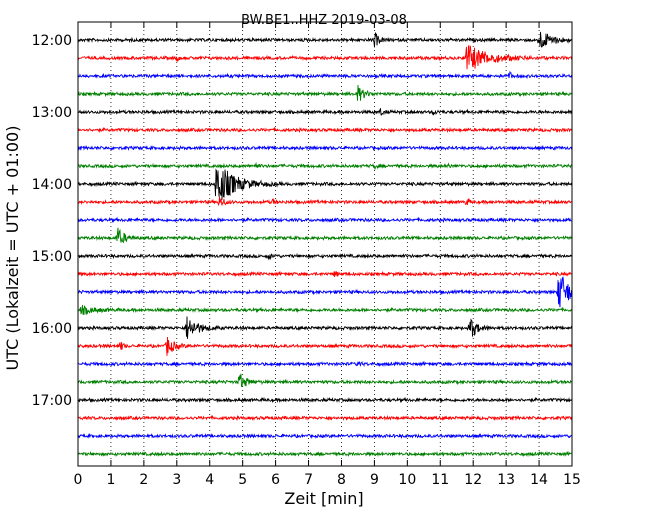 This screenshot has height=520, width=650. Describe the element at coordinates (143, 480) in the screenshot. I see `x-tick-label: 2` at that location.